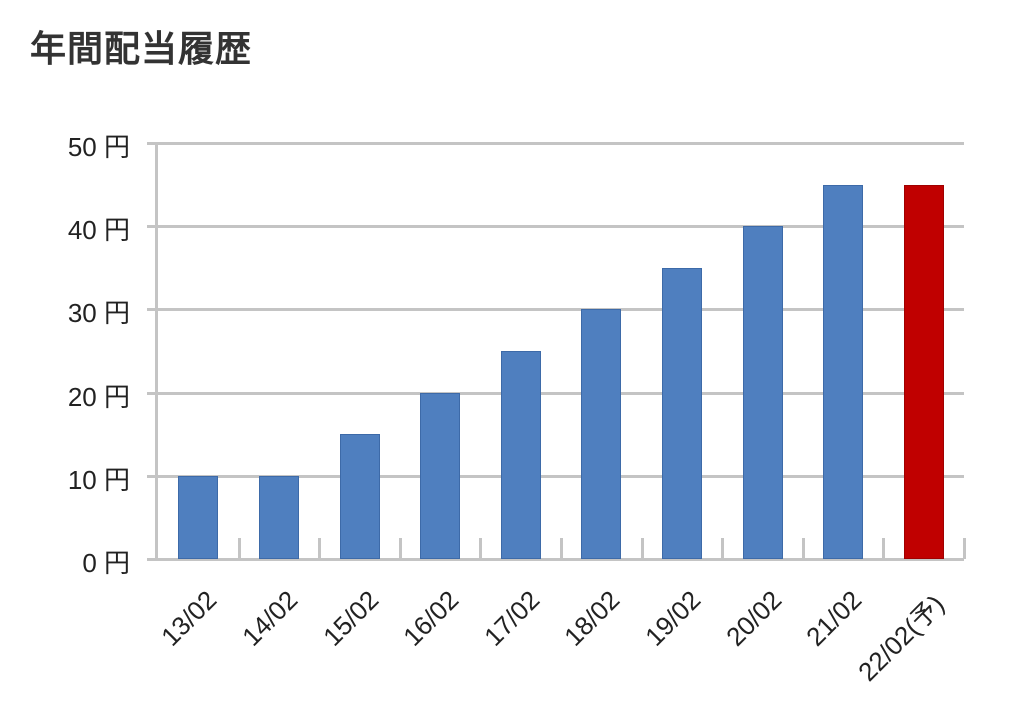  What do you see at coordinates (431, 618) in the screenshot?
I see `x-tick-label: 16/02` at bounding box center [431, 618].